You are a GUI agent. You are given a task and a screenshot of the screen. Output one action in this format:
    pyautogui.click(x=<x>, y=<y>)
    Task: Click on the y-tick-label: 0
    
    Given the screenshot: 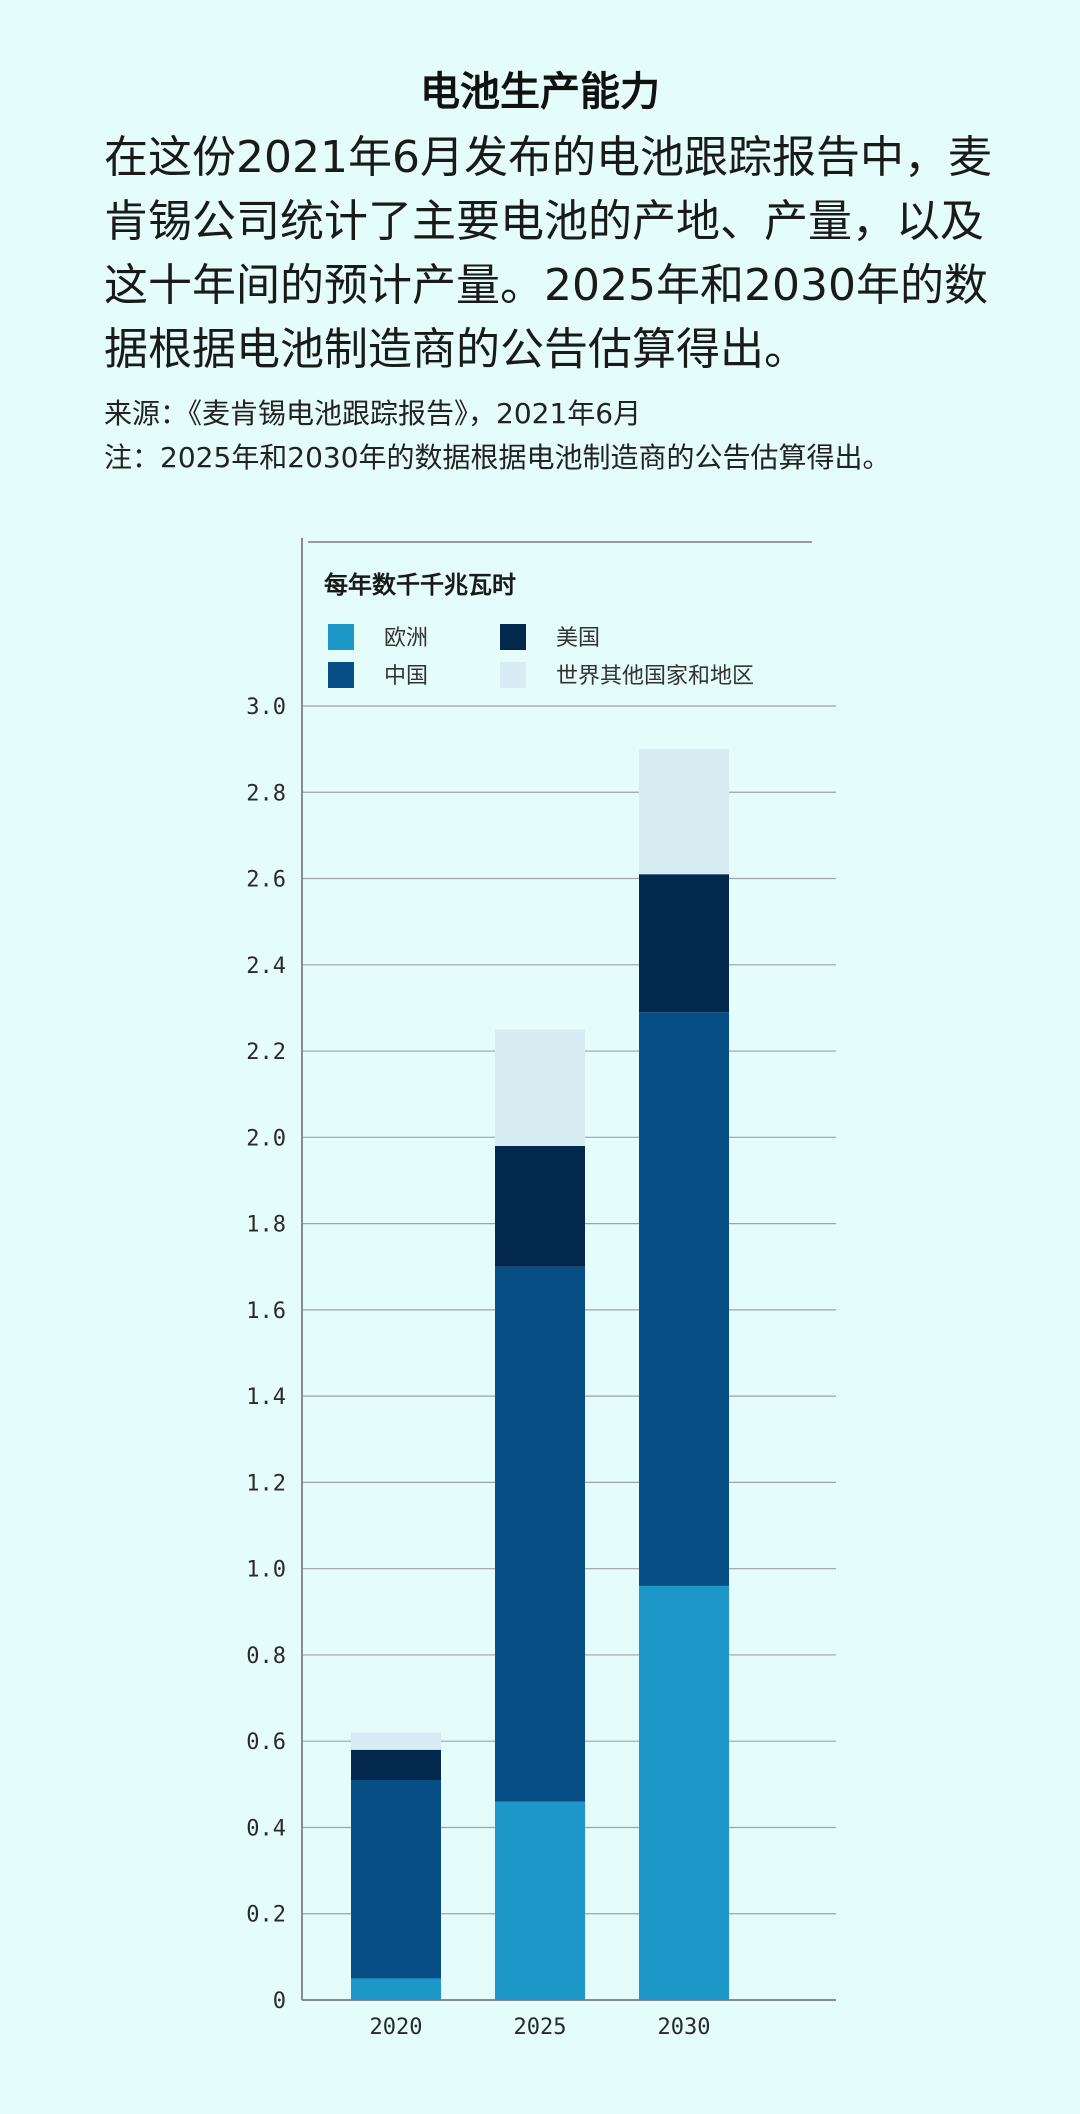 What is the action you would take?
    pyautogui.click(x=279, y=2001)
    